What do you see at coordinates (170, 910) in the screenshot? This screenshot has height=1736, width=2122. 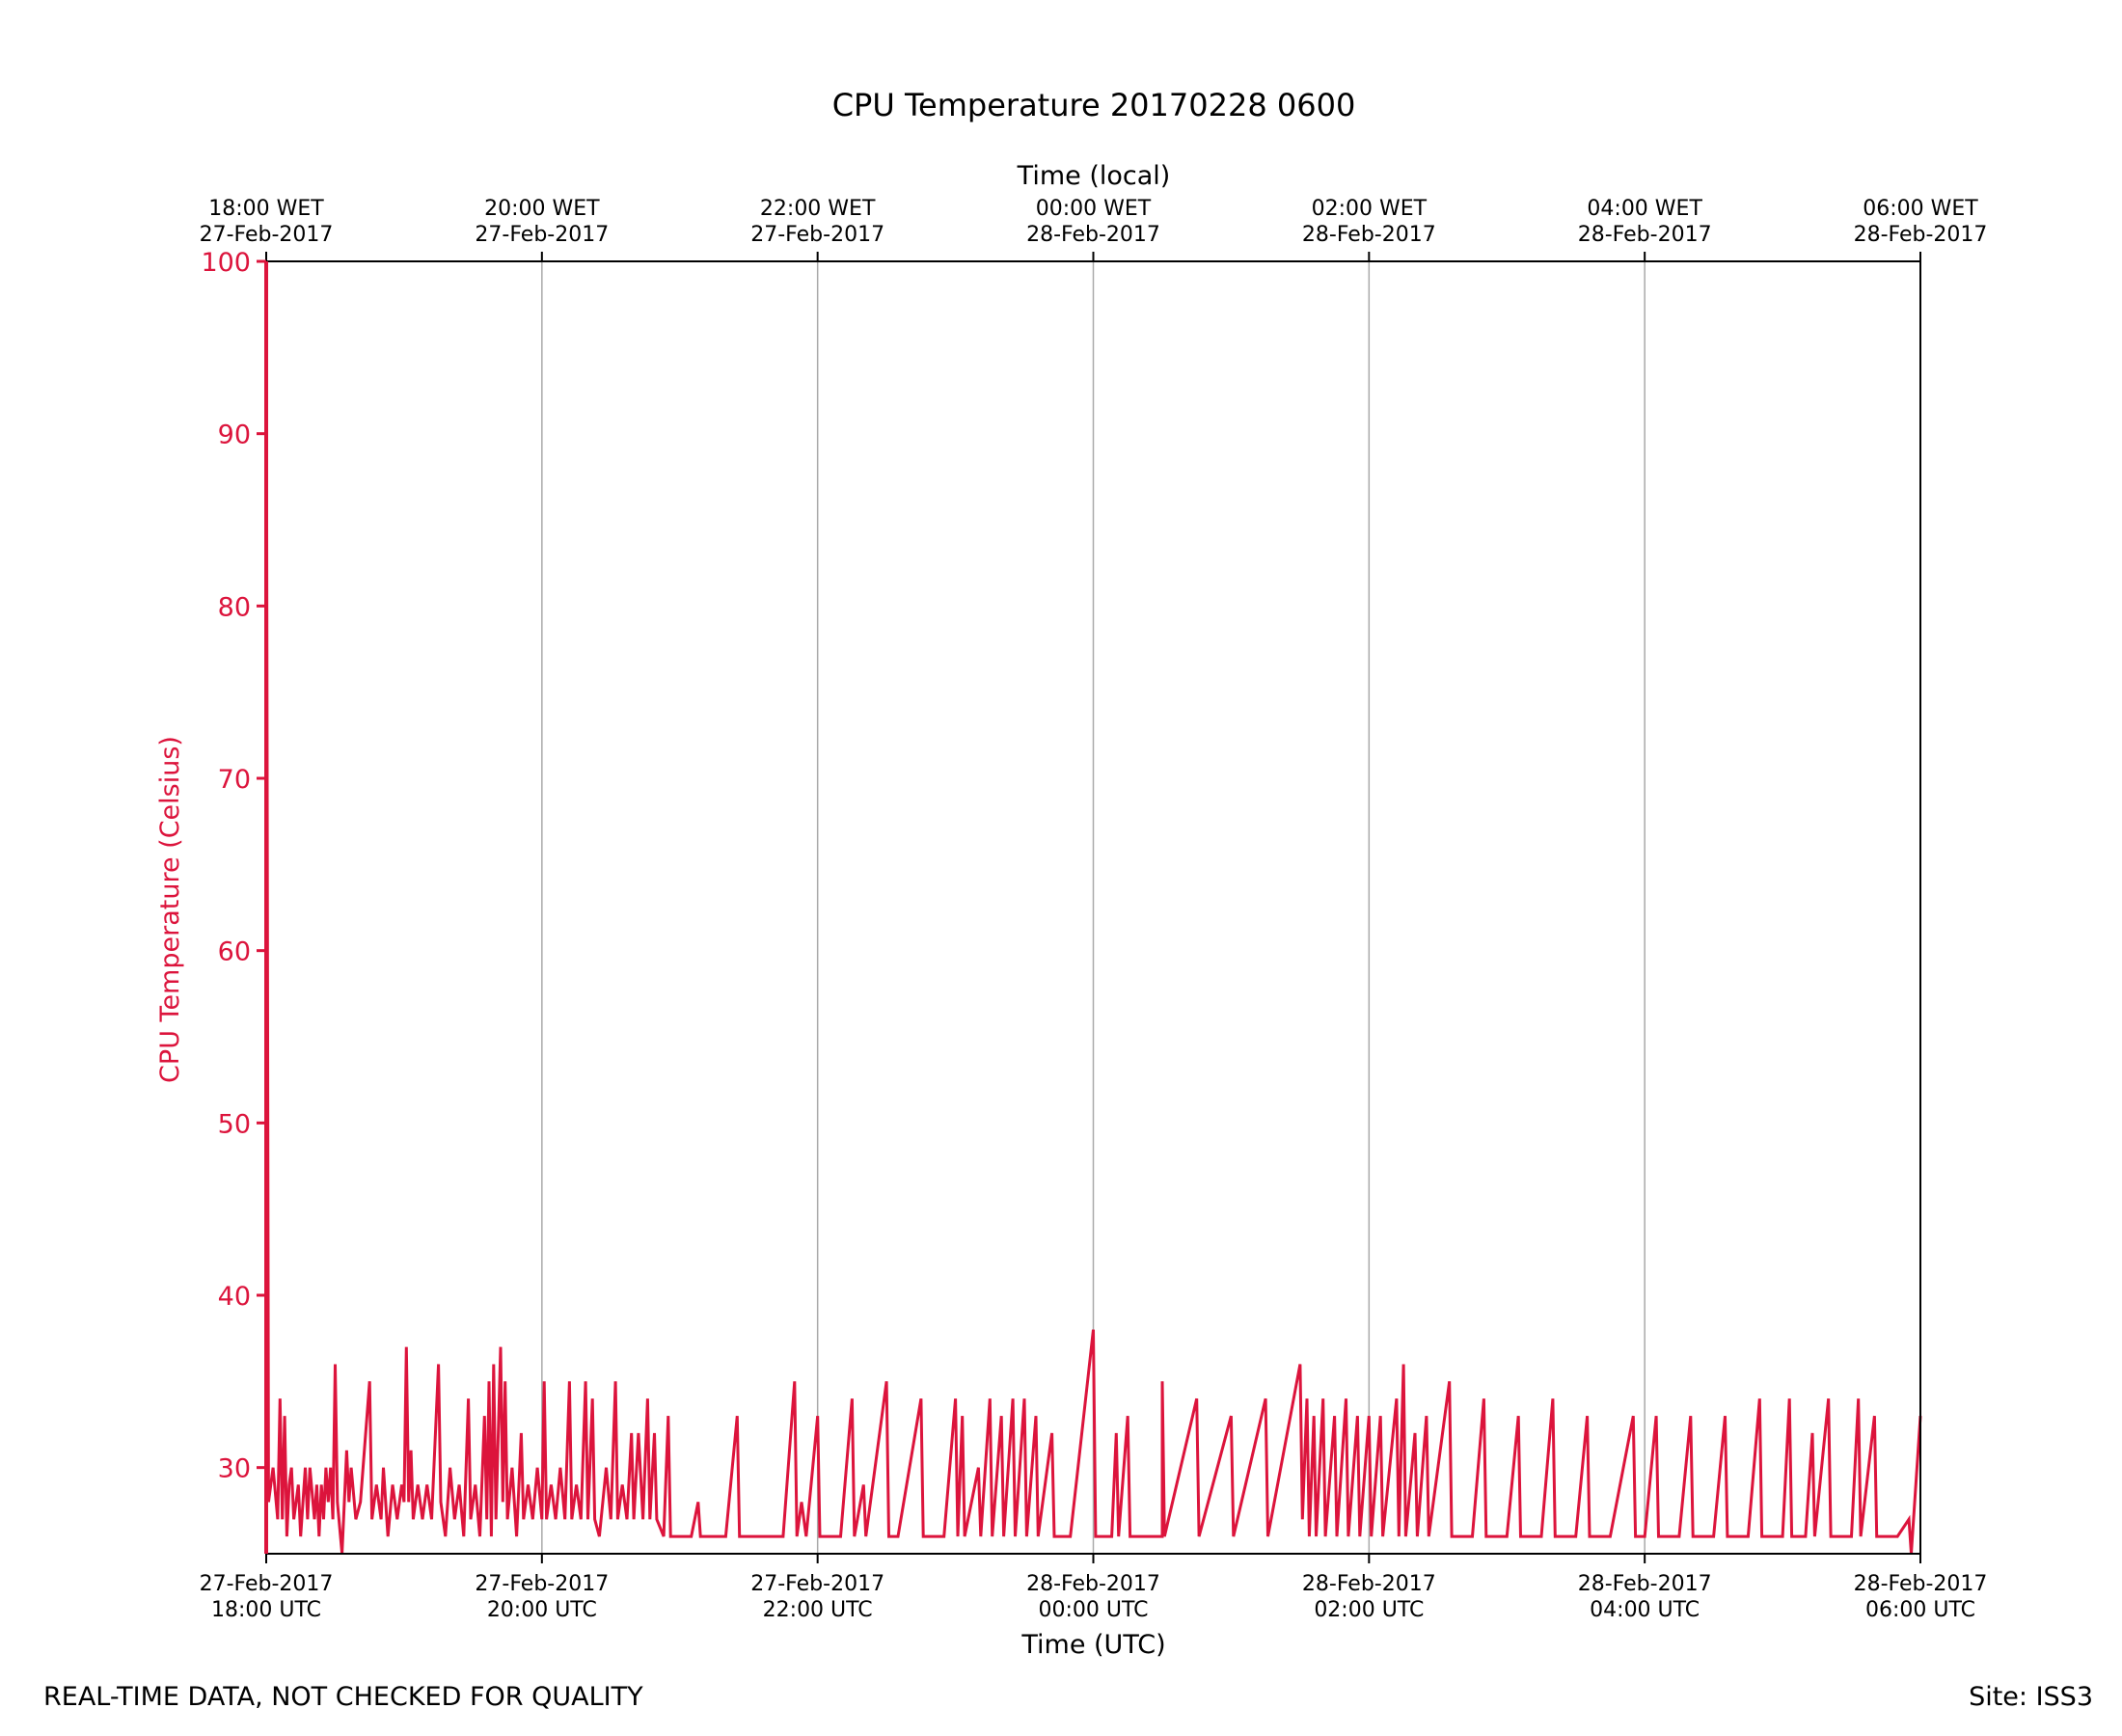 I see `y-axis-label: CPU Temperature (Celsius)` at bounding box center [170, 910].